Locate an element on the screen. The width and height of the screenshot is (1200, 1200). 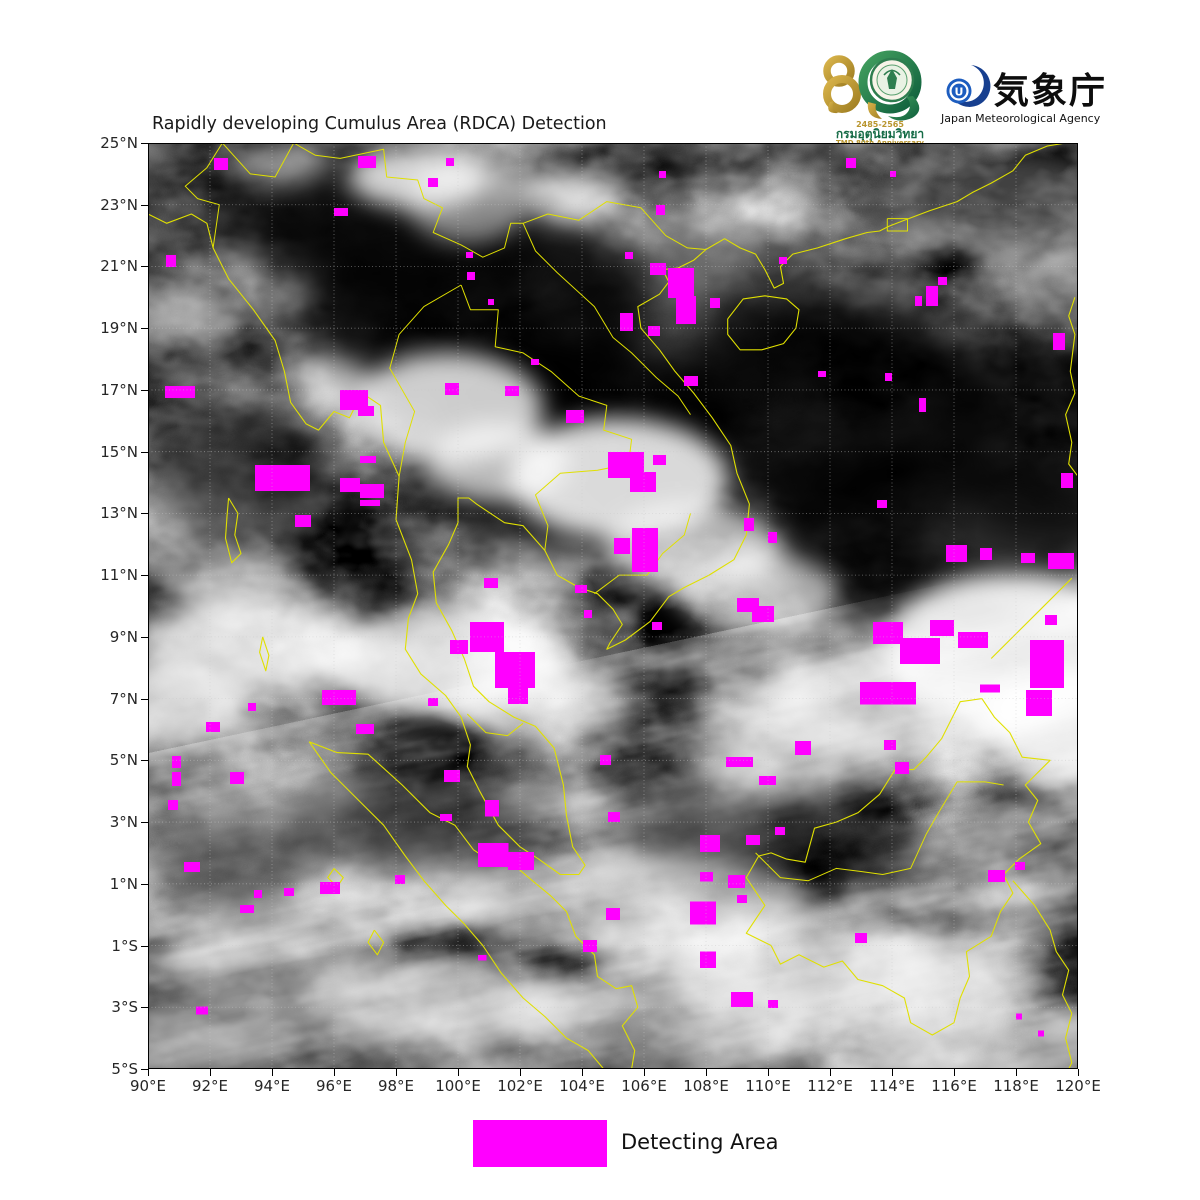
x-tick-label: 100°E is located at coordinates (458, 1086).